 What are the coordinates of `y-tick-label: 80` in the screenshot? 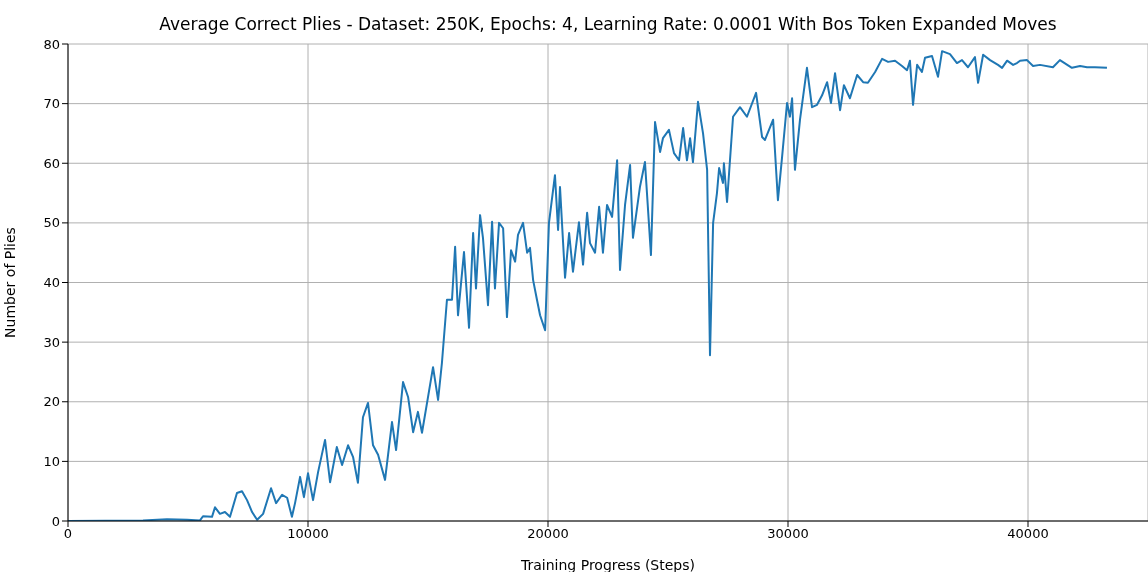 It's located at (51, 44).